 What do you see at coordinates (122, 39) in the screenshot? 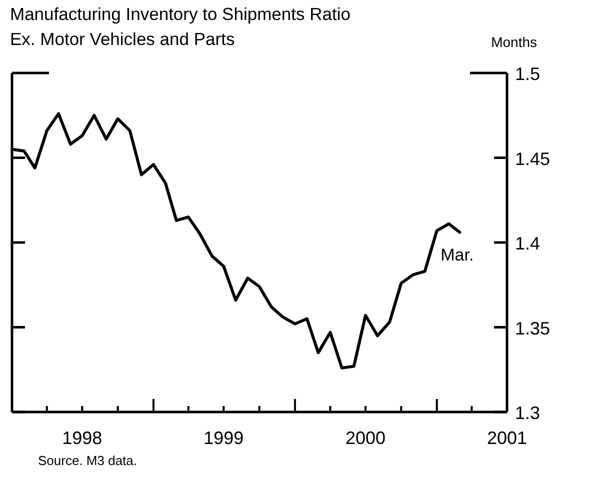
I see `chart-subtitle: Ex. Motor Vehicles and Parts` at bounding box center [122, 39].